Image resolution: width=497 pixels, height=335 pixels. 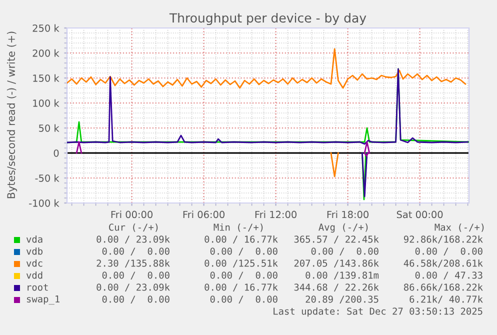 What do you see at coordinates (443, 263) in the screenshot?
I see `text: 46.58k/208.61k` at bounding box center [443, 263].